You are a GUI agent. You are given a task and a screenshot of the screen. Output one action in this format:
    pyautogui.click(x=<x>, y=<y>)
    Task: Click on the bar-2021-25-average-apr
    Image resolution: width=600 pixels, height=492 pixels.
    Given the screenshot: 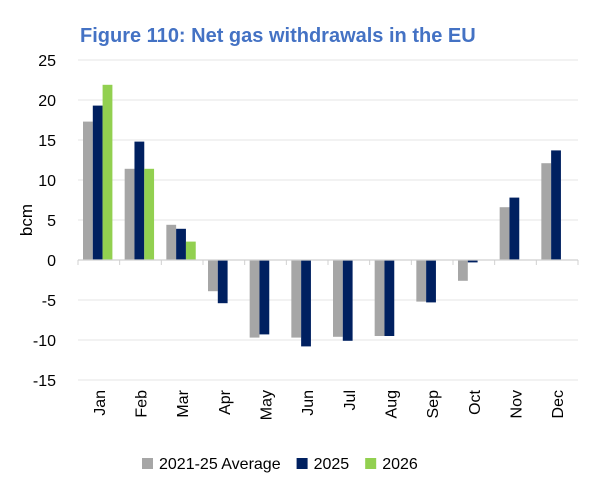 What is the action you would take?
    pyautogui.click(x=213, y=276)
    